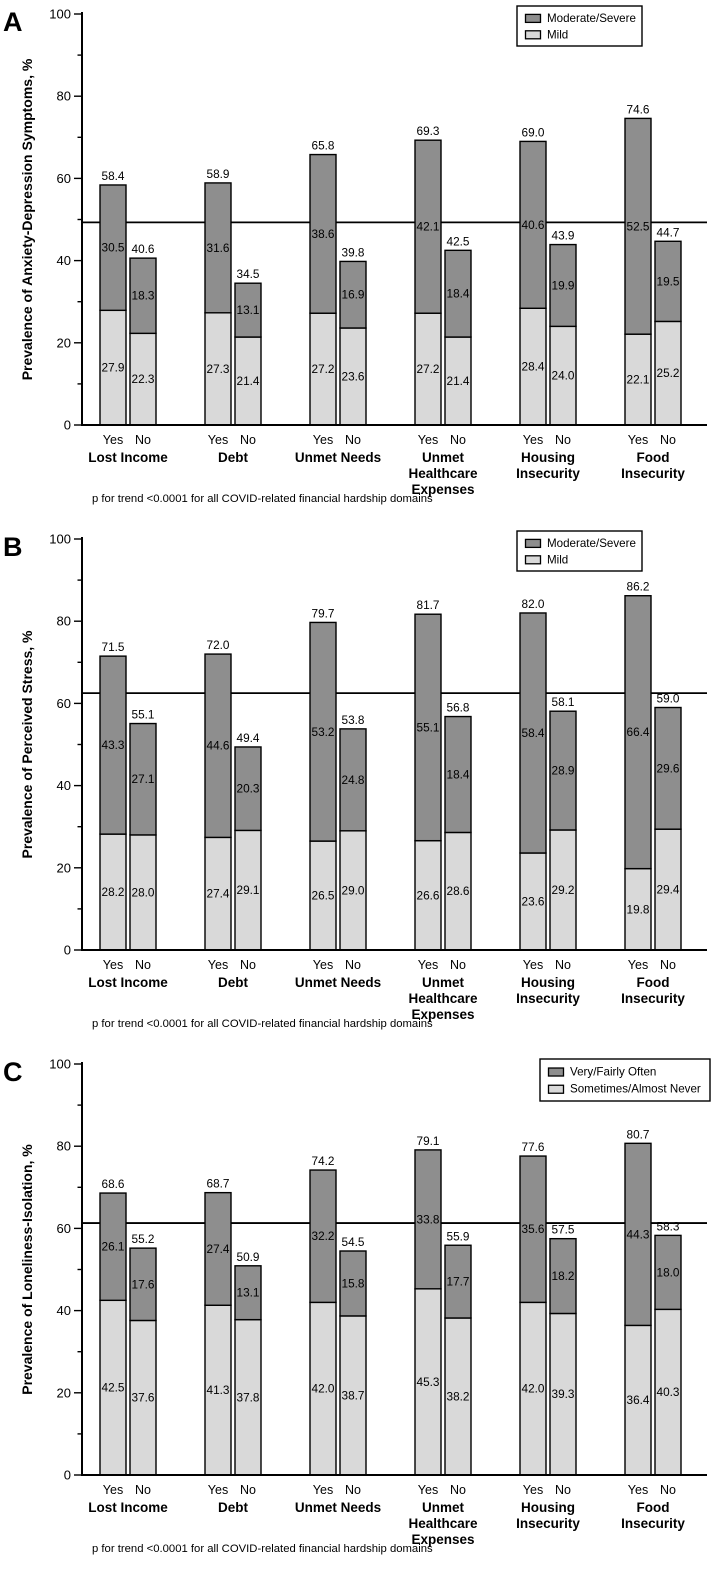  Describe the element at coordinates (458, 1396) in the screenshot. I see `bar-bottom-segment-label: 38.2` at that location.